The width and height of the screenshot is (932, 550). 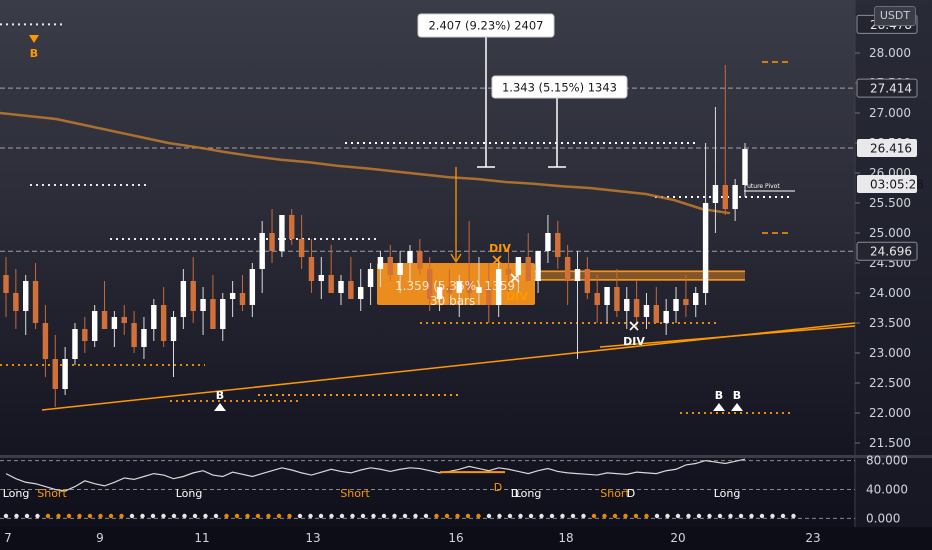 I want to click on y-tick-label: 23.000, so click(x=890, y=353).